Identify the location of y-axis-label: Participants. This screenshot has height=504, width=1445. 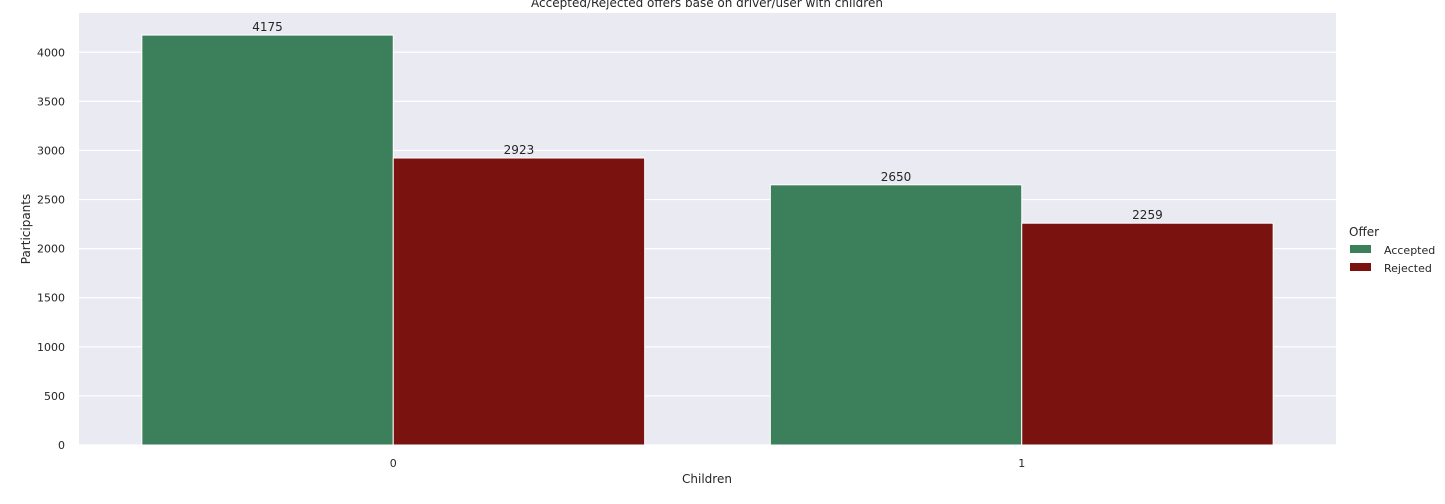
(26, 229).